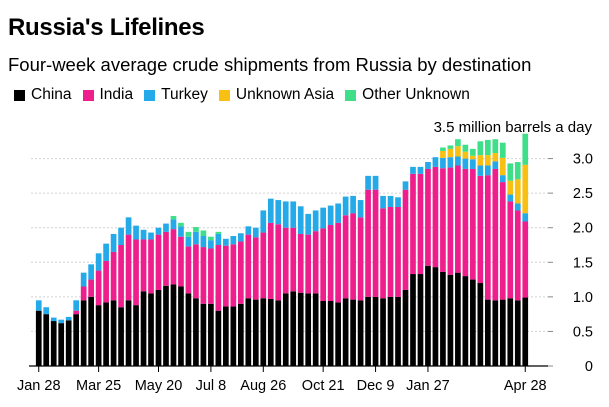 The width and height of the screenshot is (609, 407). What do you see at coordinates (39, 386) in the screenshot?
I see `x-tick-label: Jan 28` at bounding box center [39, 386].